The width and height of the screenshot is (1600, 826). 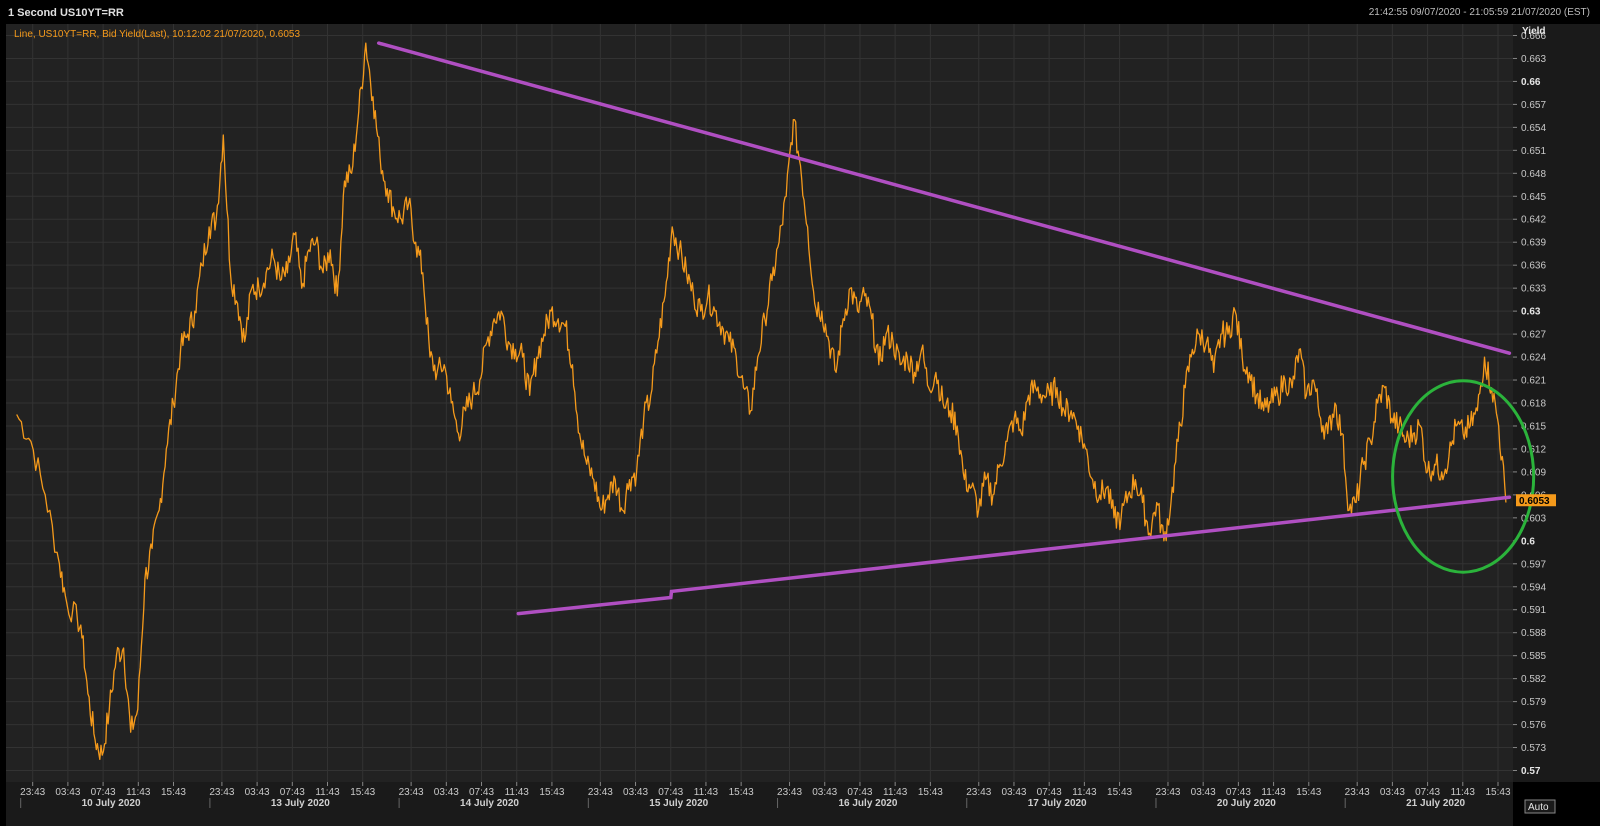 I want to click on y-tick-label: 0.654, so click(x=1533, y=128).